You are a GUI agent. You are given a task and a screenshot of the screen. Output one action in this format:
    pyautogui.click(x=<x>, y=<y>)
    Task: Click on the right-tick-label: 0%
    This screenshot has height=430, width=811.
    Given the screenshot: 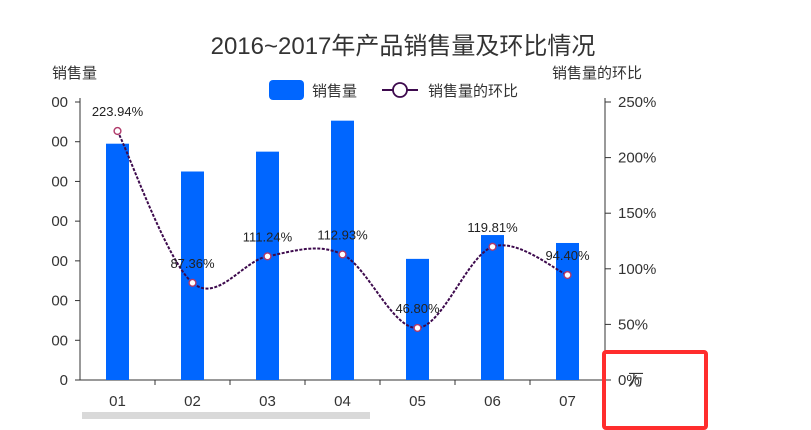 What is the action you would take?
    pyautogui.click(x=629, y=380)
    